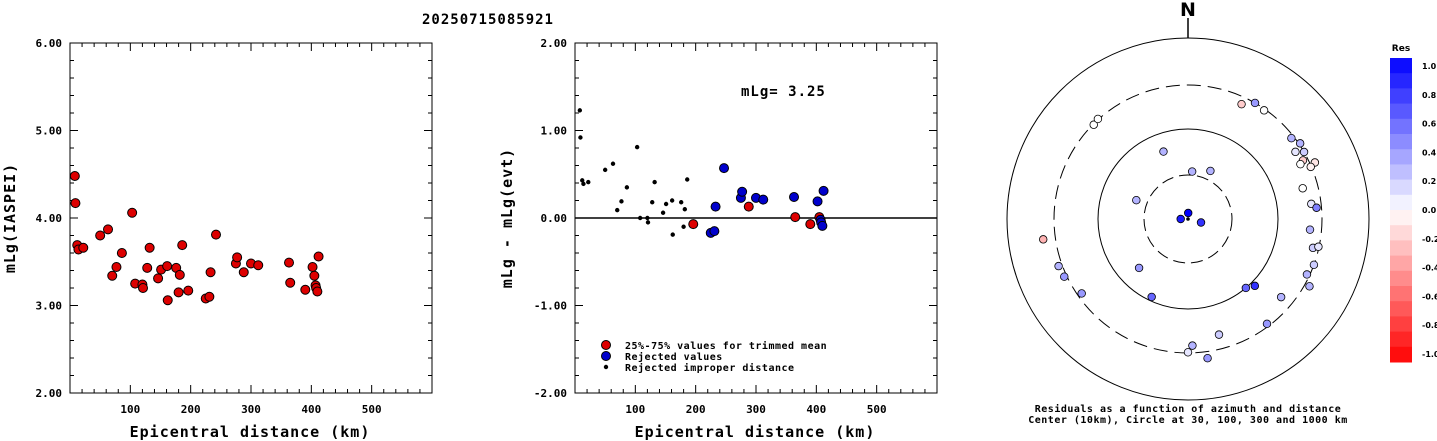 Image resolution: width=1437 pixels, height=441 pixels. Describe the element at coordinates (507, 218) in the screenshot. I see `mid-y-axis-label: mLg - mLg(evt)` at that location.